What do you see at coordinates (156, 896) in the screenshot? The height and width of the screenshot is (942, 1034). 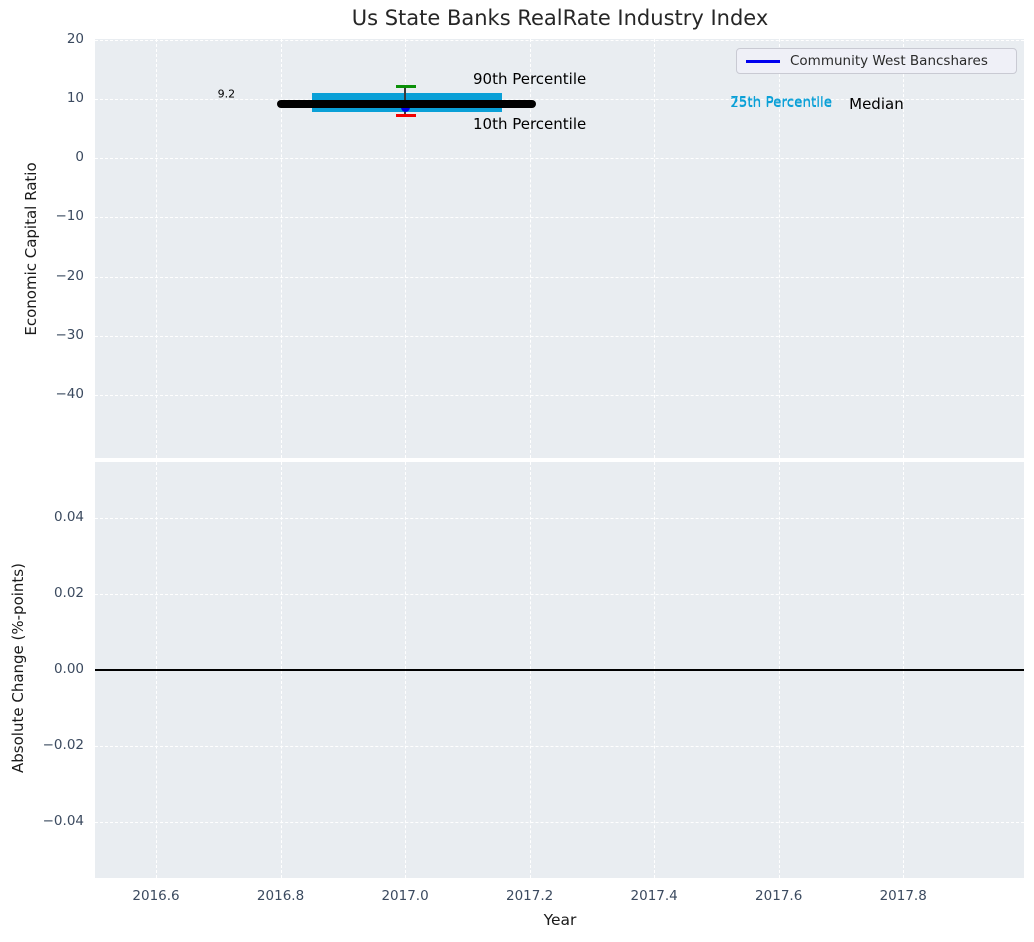 I see `x-tick-label: 2016.6` at bounding box center [156, 896].